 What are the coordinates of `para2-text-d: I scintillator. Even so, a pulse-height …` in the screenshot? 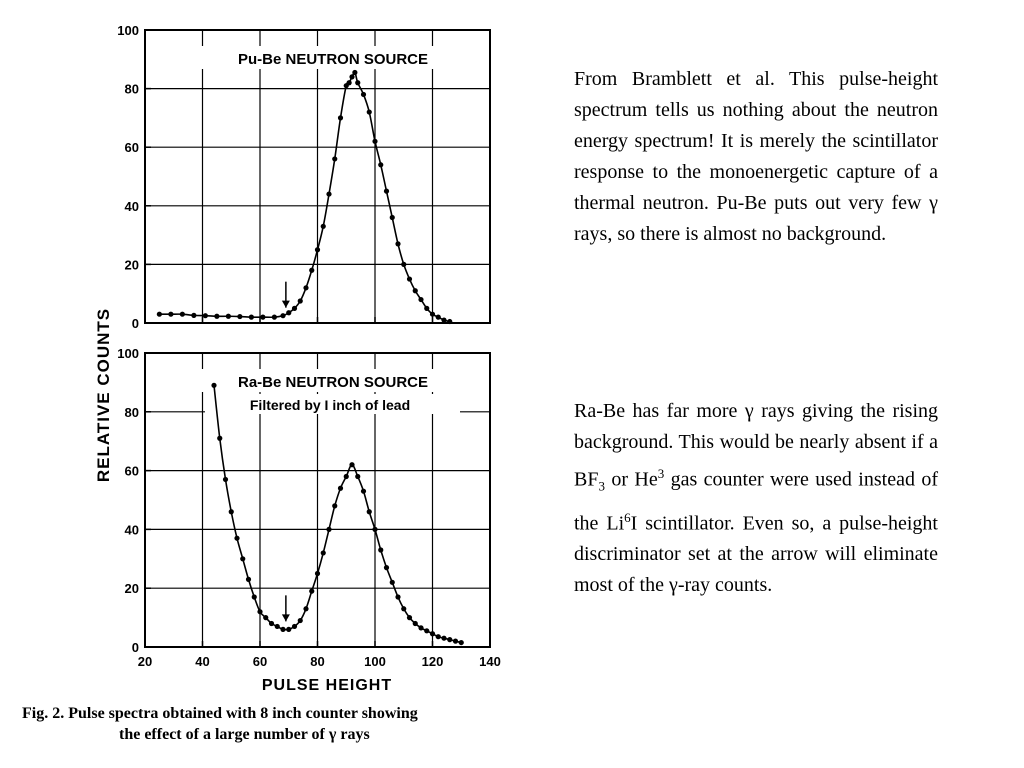 It's located at (756, 554).